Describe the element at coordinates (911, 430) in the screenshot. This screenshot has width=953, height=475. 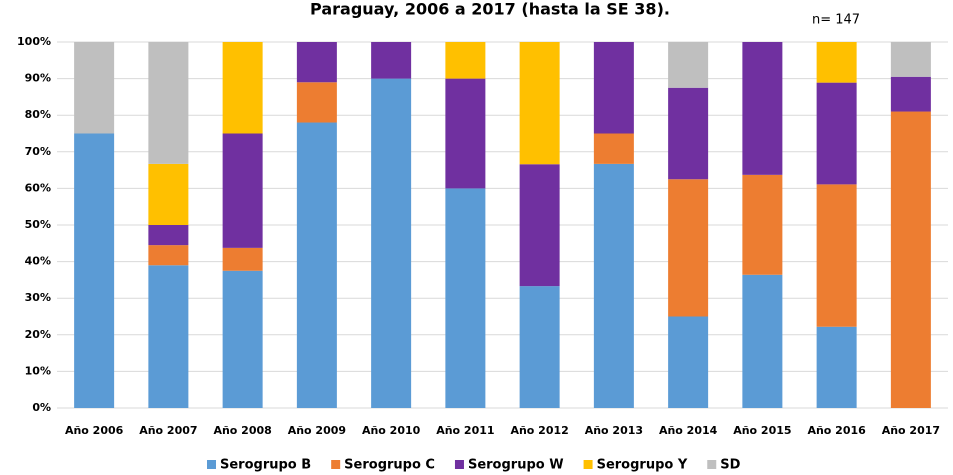
I see `x-tick-label: Año 2017` at that location.